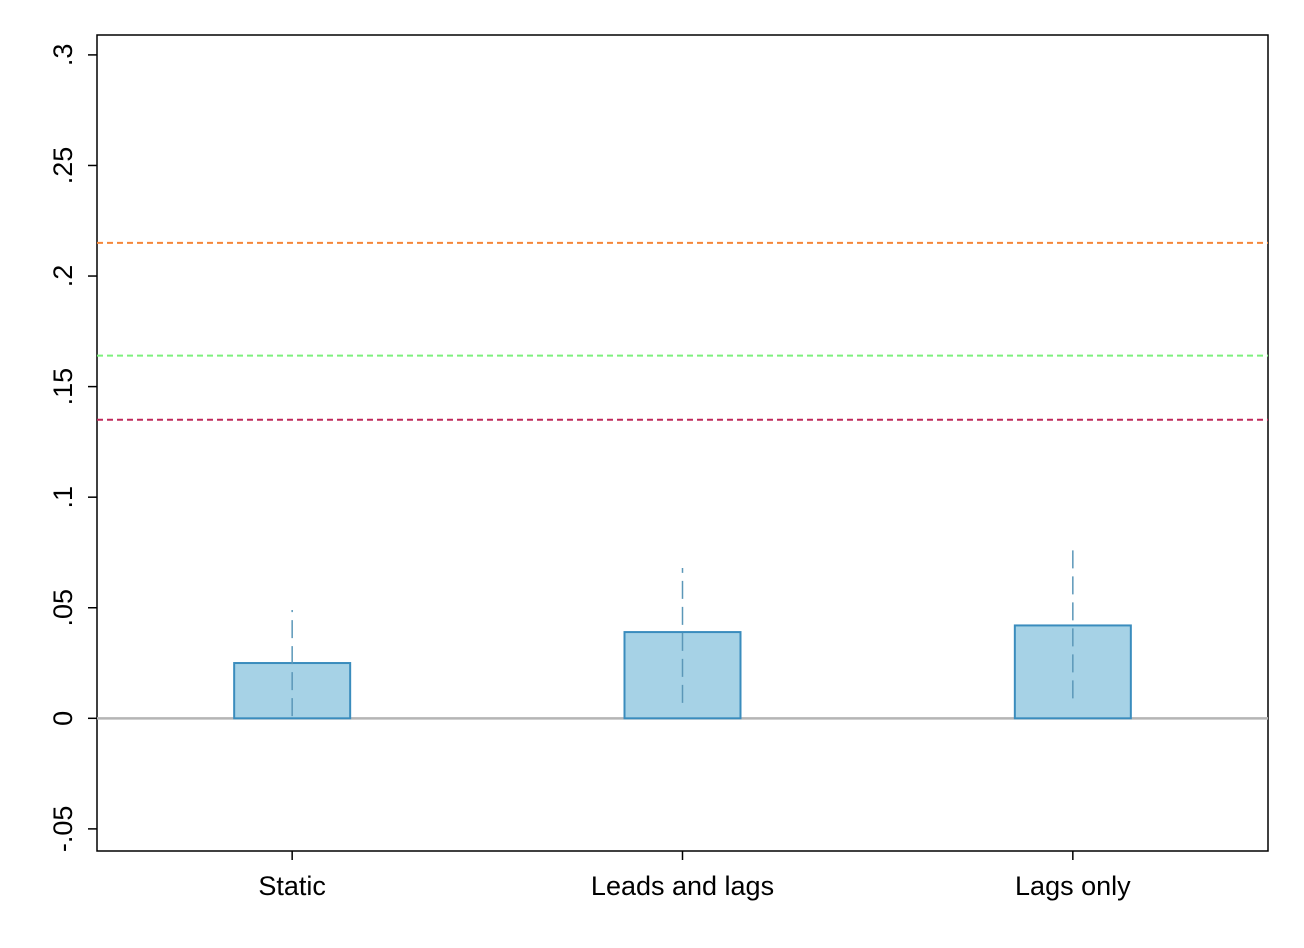 This screenshot has width=1304, height=948. I want to click on y-tick-label: .2, so click(63, 276).